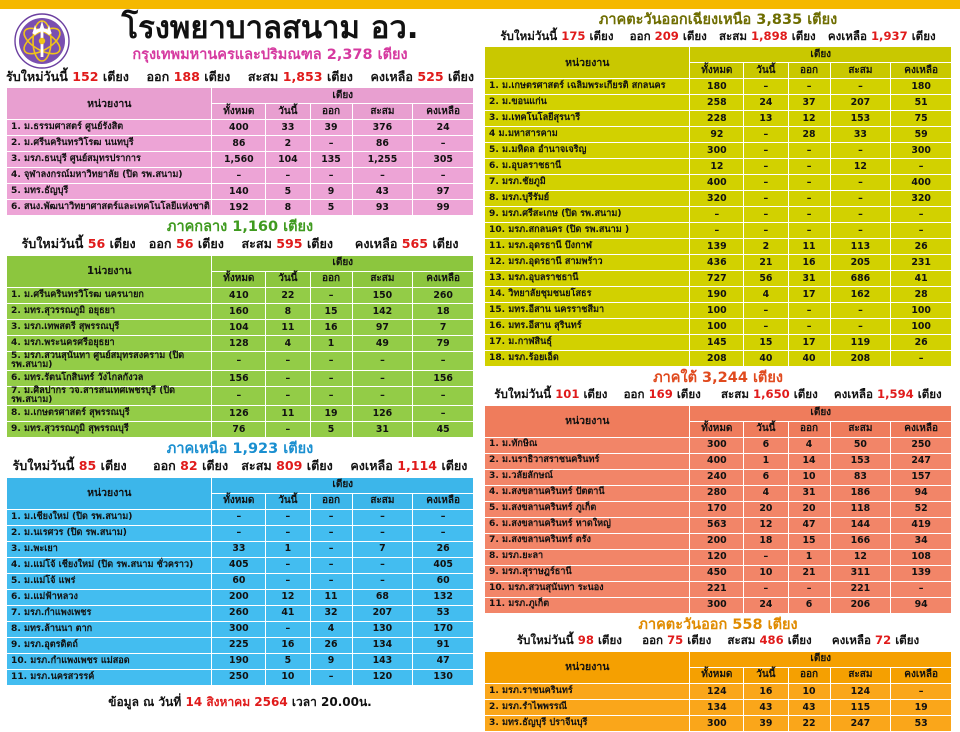  What do you see at coordinates (921, 103) in the screenshot?
I see `cell-left: 51` at bounding box center [921, 103].